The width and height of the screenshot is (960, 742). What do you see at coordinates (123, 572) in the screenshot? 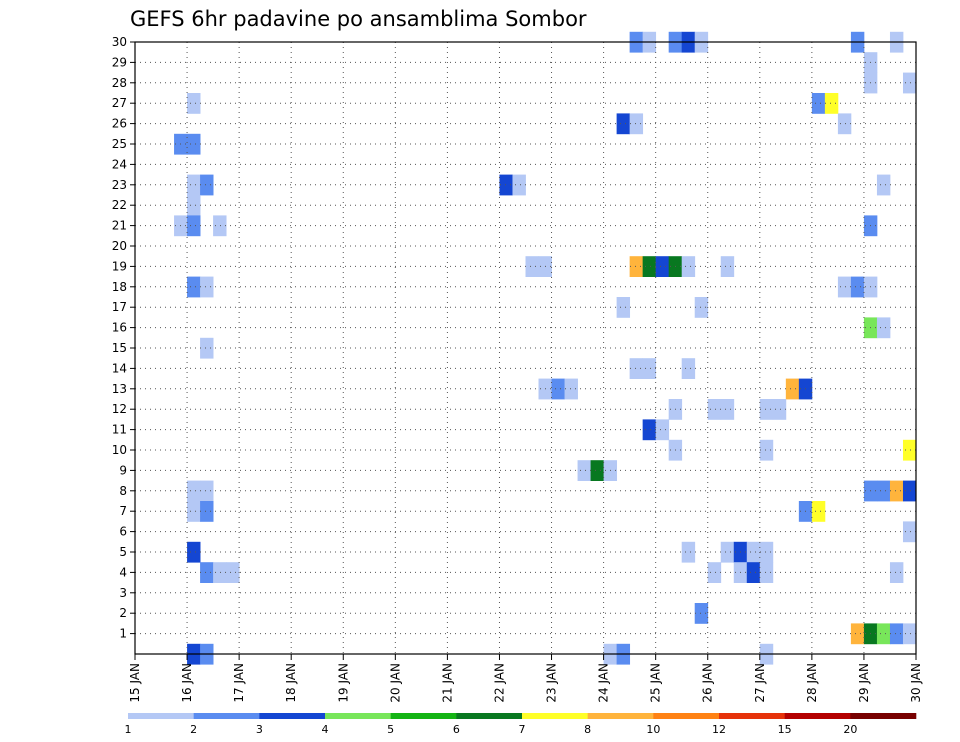
I see `y-tick-label: 4` at bounding box center [123, 572].